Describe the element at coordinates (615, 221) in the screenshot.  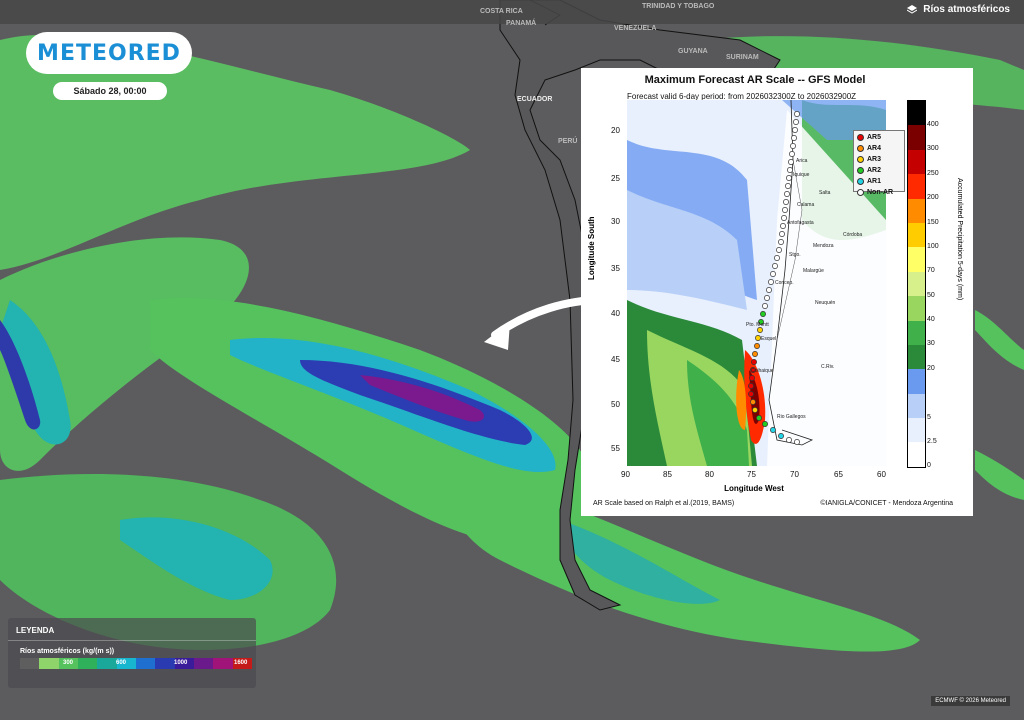
I see `y-tick: 30` at that location.